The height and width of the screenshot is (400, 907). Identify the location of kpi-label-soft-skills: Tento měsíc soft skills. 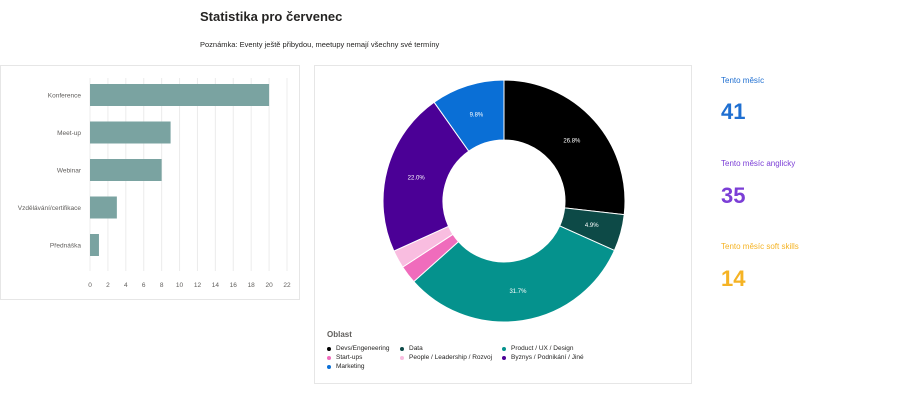
(760, 246).